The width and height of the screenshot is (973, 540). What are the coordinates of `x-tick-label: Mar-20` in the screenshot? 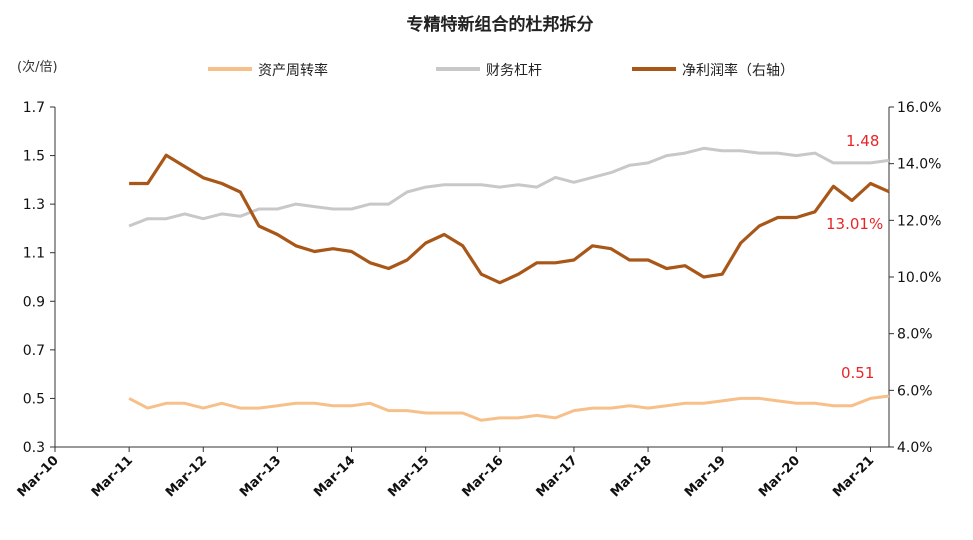 It's located at (779, 476).